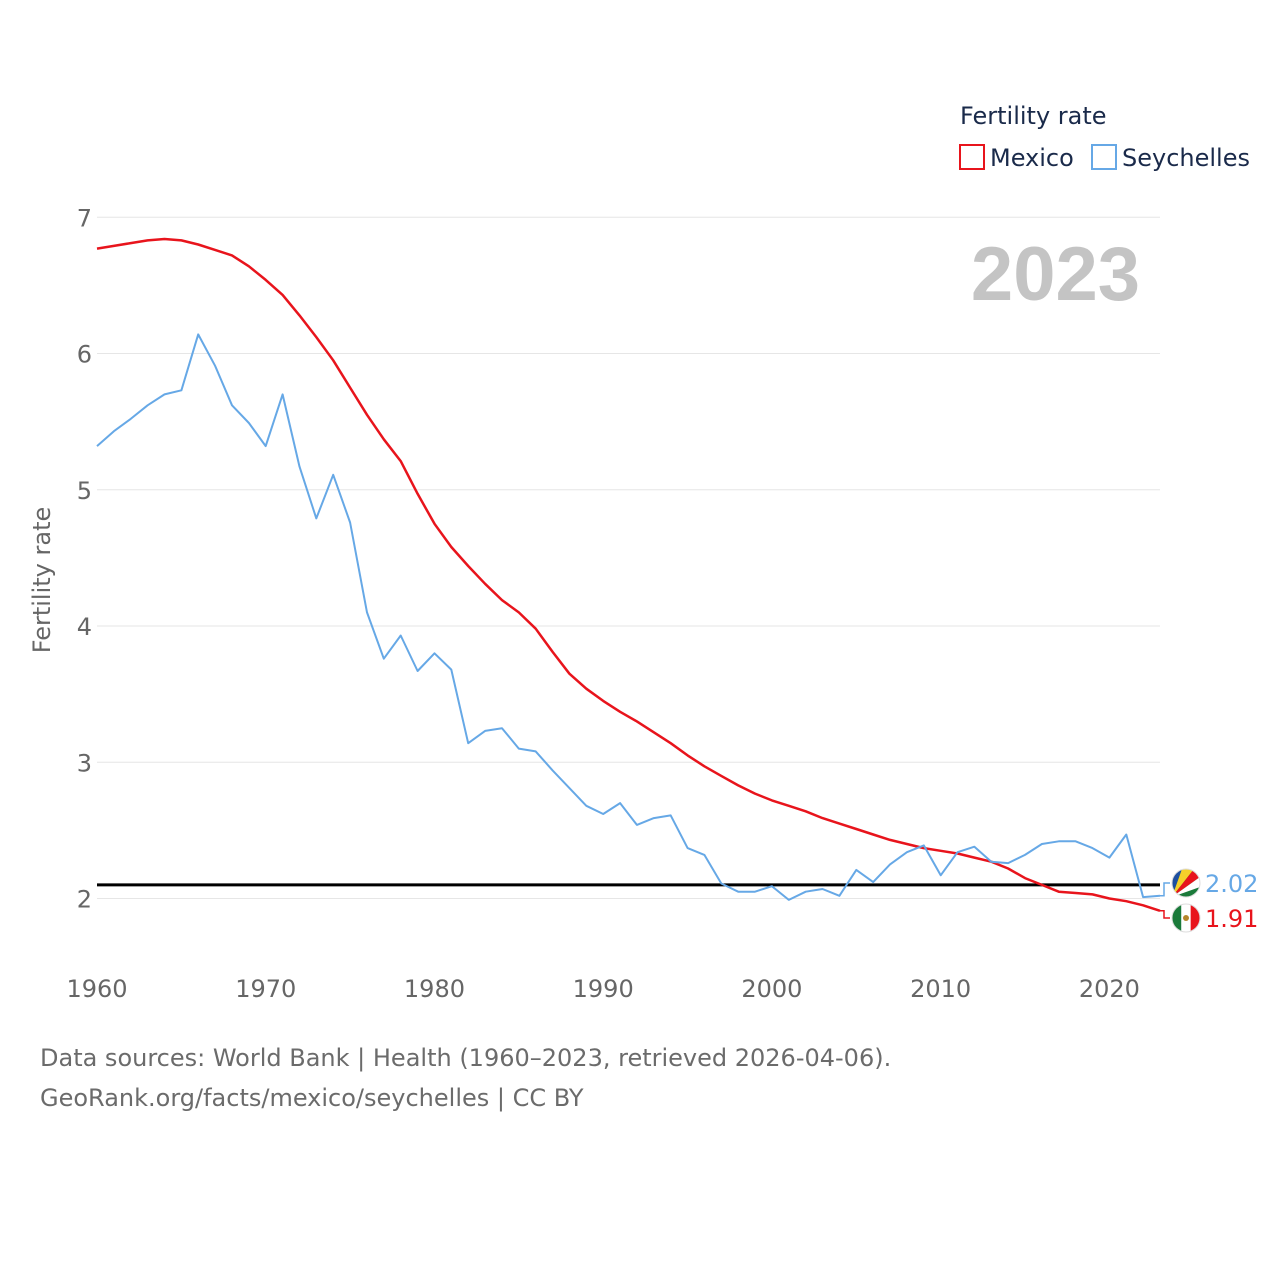 The height and width of the screenshot is (1280, 1280). I want to click on legend-label-mexico: Mexico, so click(1032, 158).